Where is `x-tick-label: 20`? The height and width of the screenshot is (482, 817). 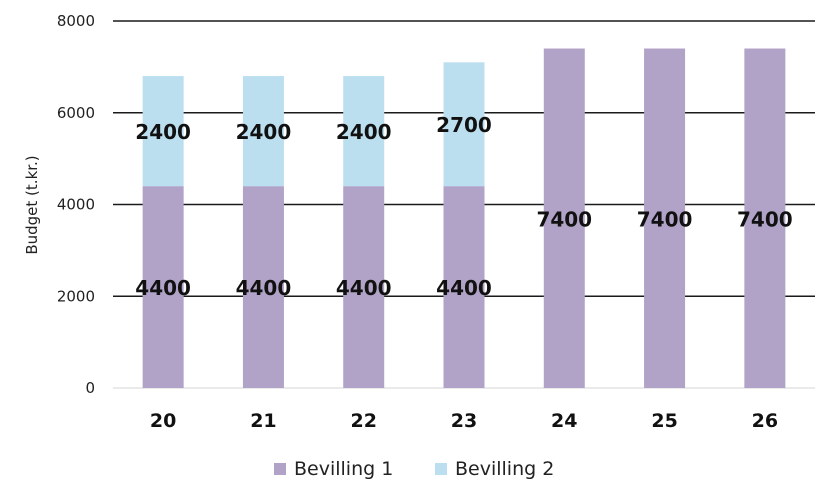
x-tick-label: 20 is located at coordinates (163, 421).